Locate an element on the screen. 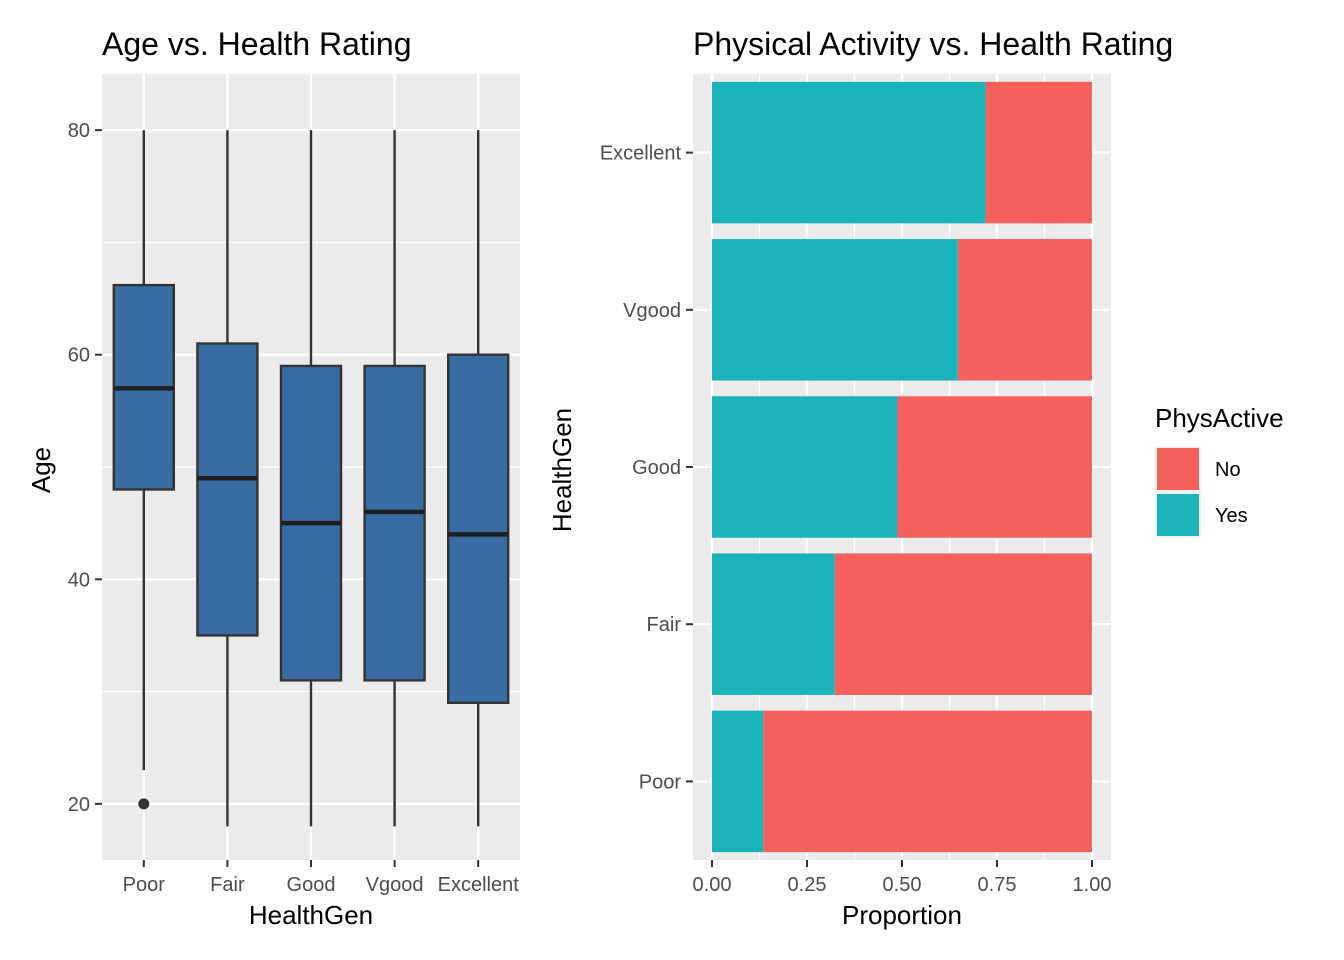 The width and height of the screenshot is (1344, 960). x-tick-label: Poor is located at coordinates (144, 885).